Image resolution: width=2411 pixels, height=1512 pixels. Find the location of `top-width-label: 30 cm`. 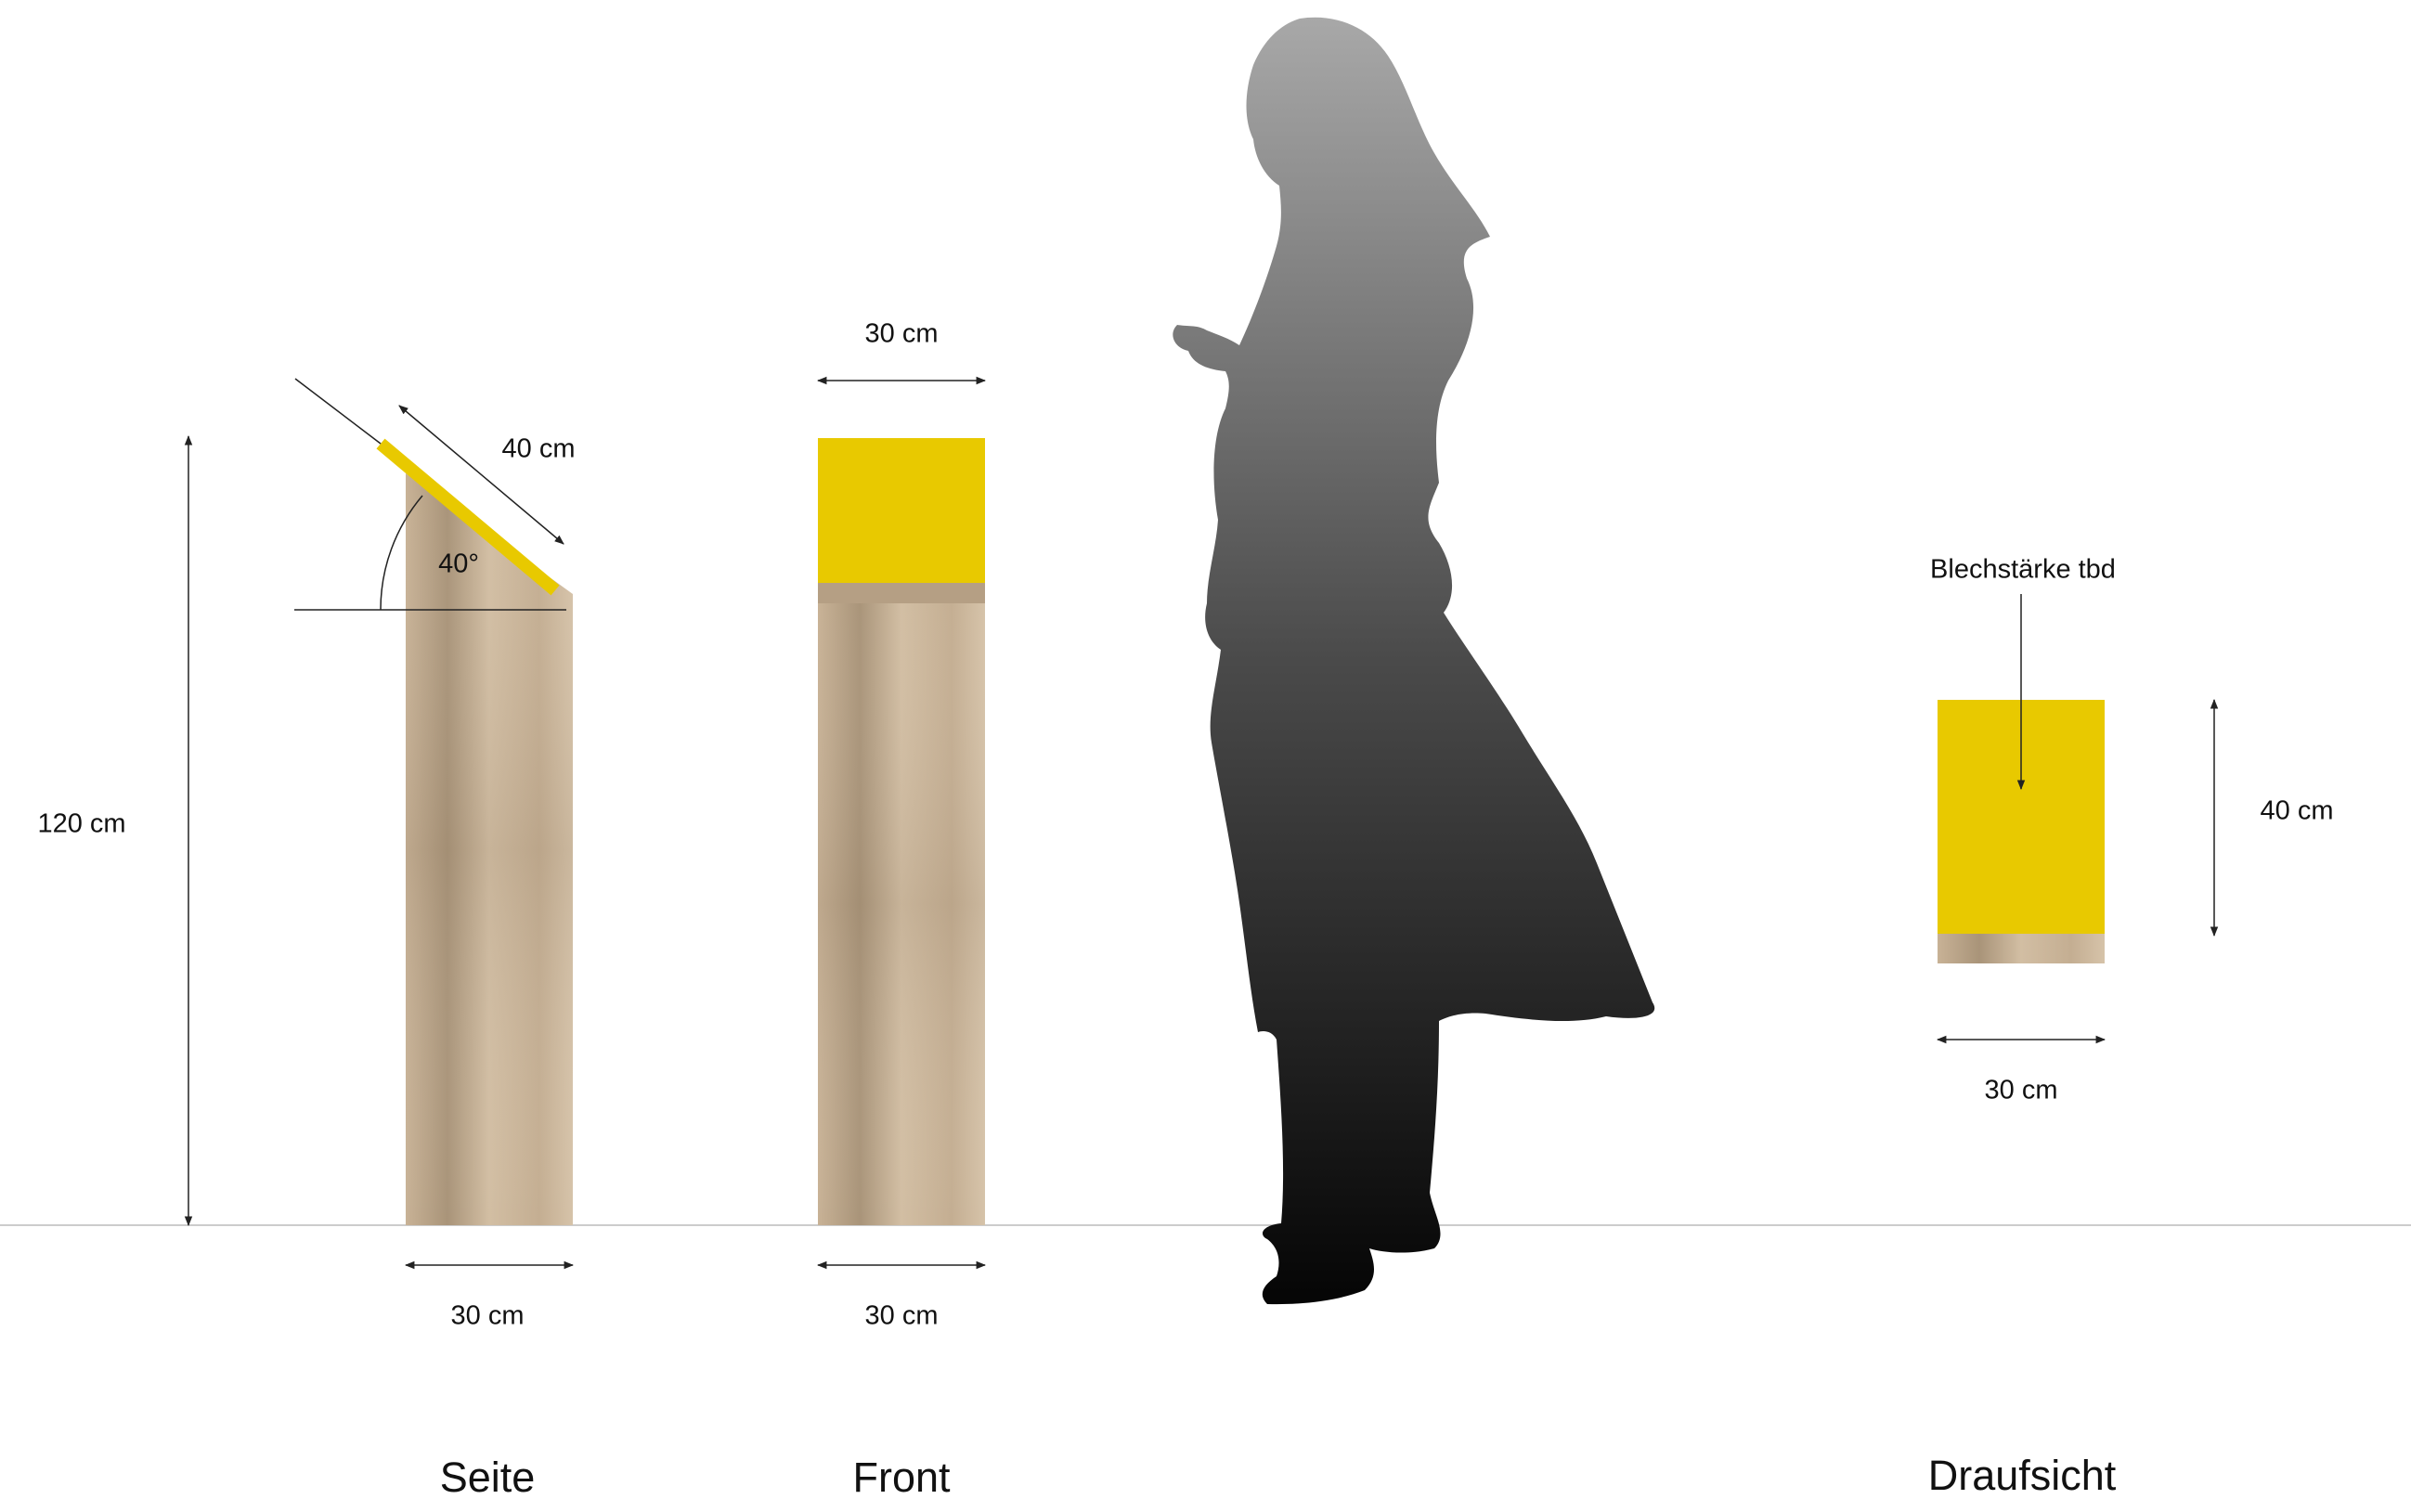

top-width-label: 30 cm is located at coordinates (2021, 1090).